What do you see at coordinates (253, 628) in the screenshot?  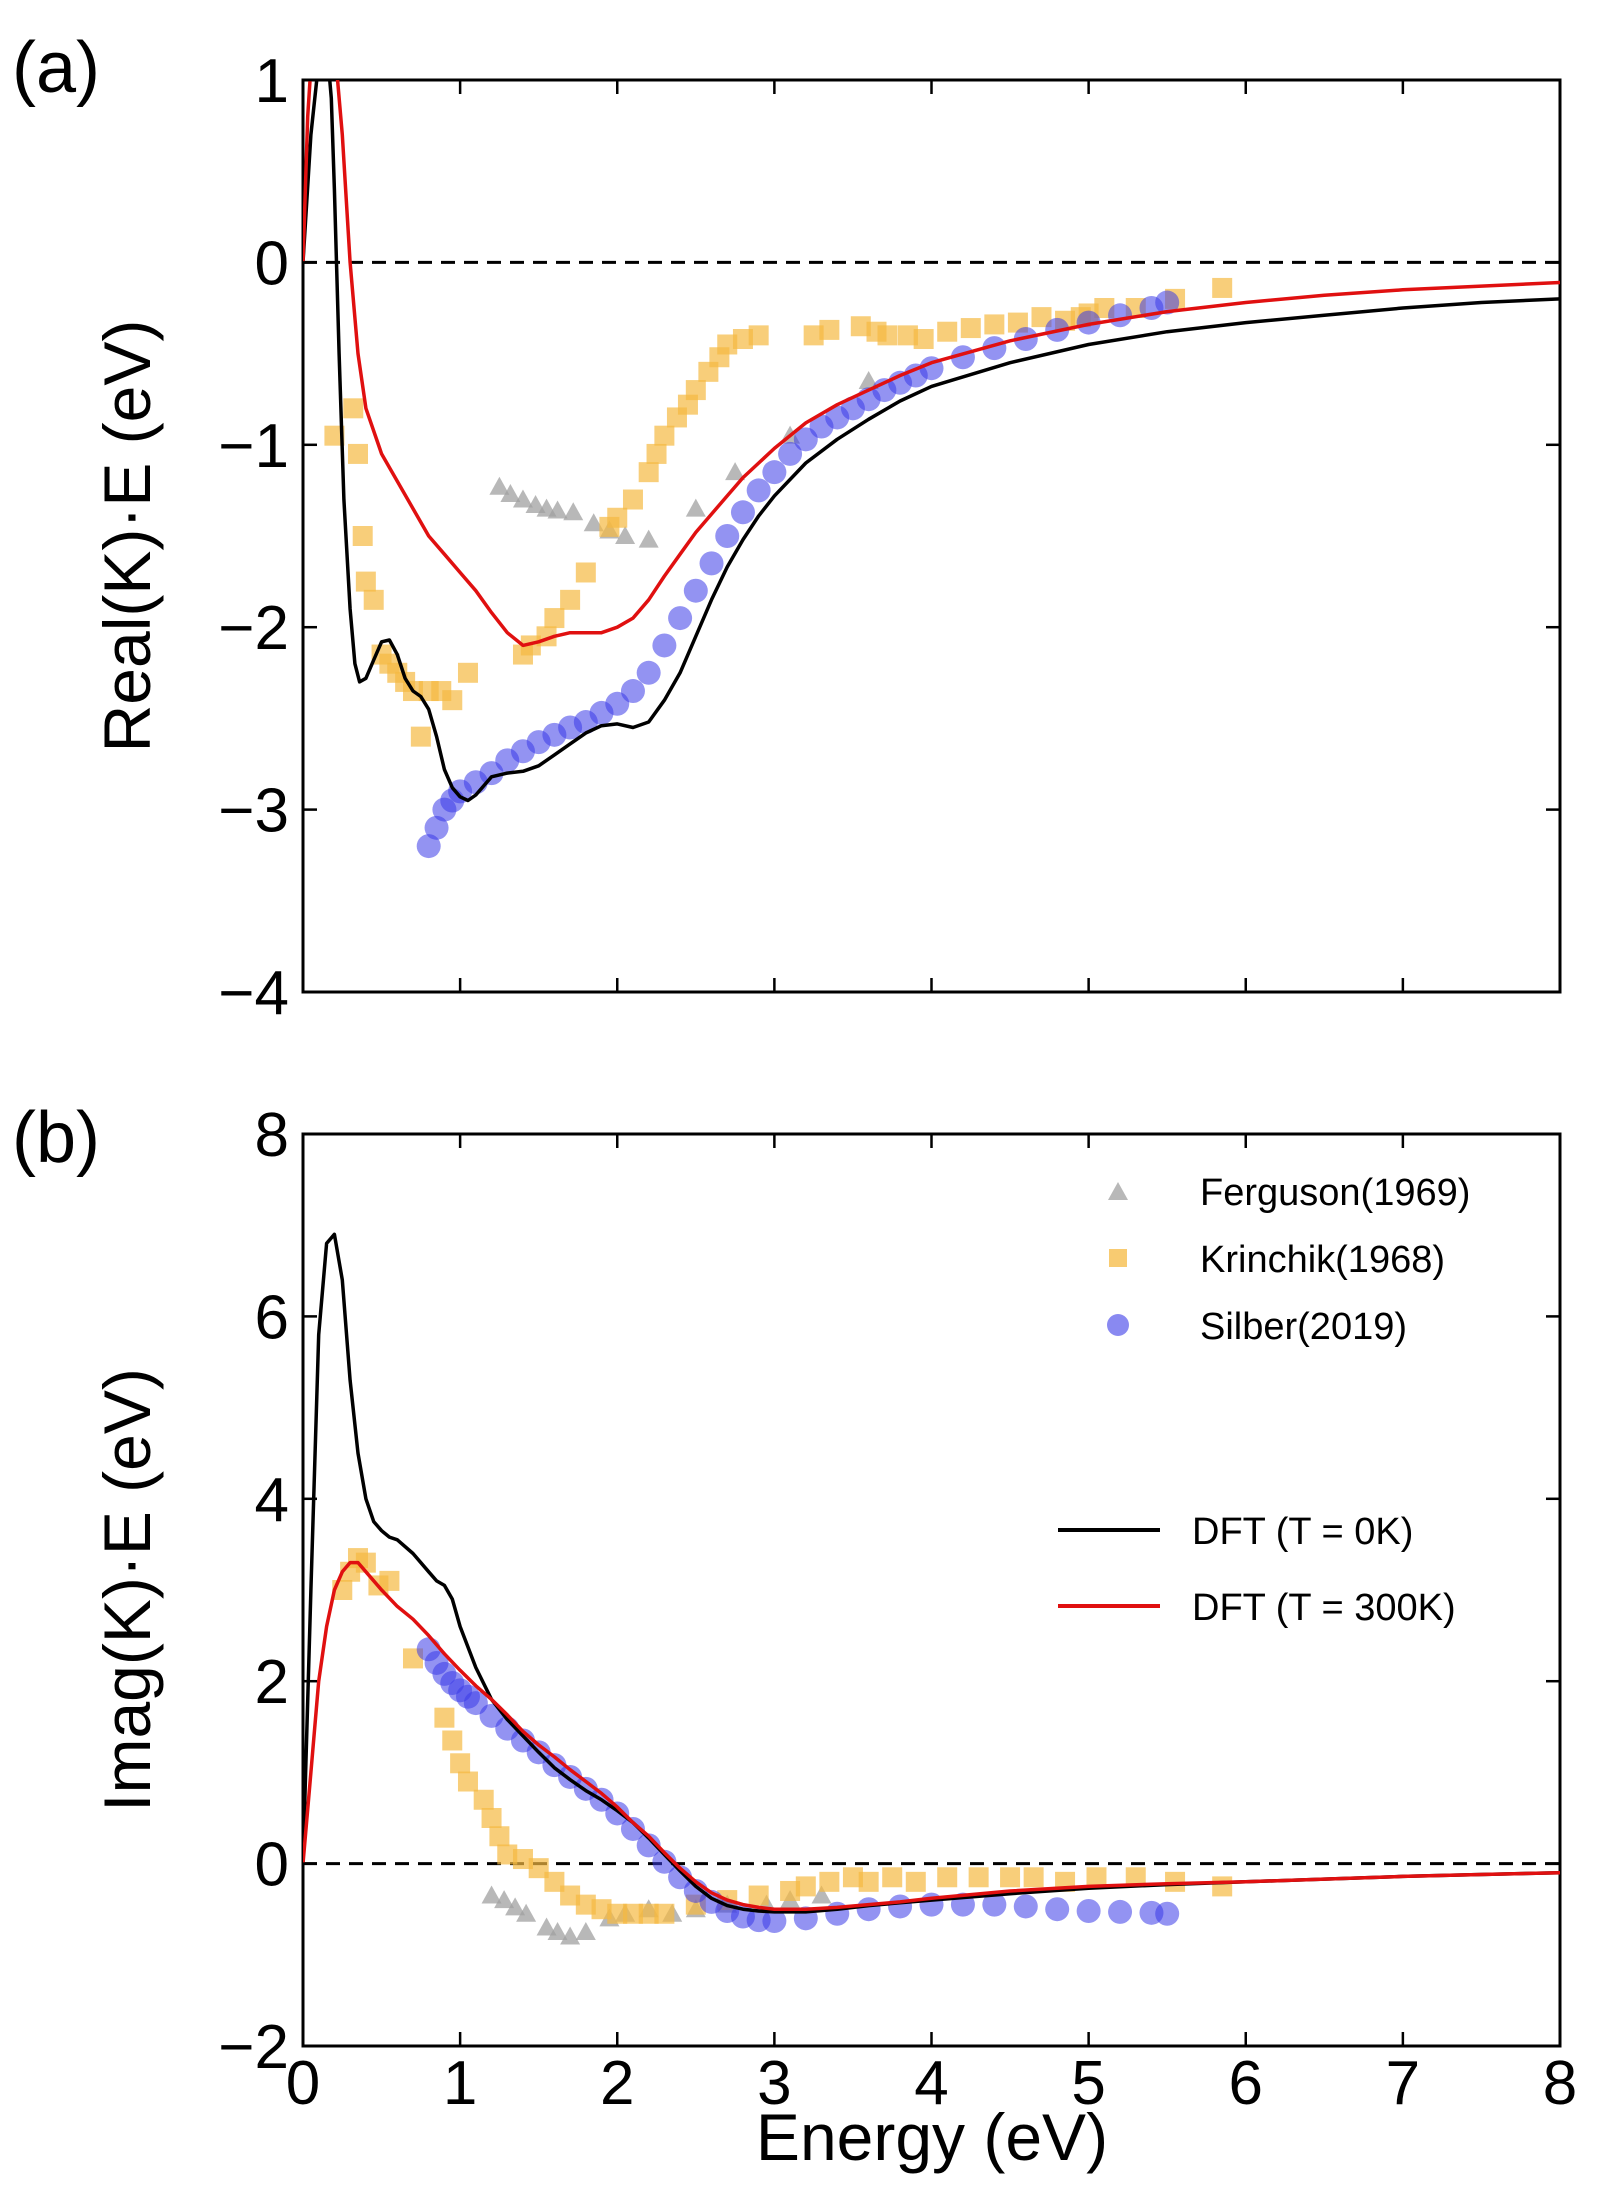 I see `panel-a-ytick-label: −2` at bounding box center [253, 628].